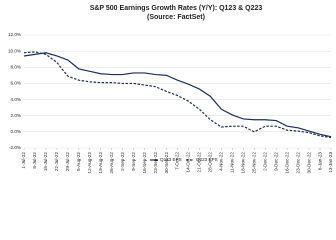 The image size is (336, 240). I want to click on legend-label: Q123 EPS, so click(171, 159).